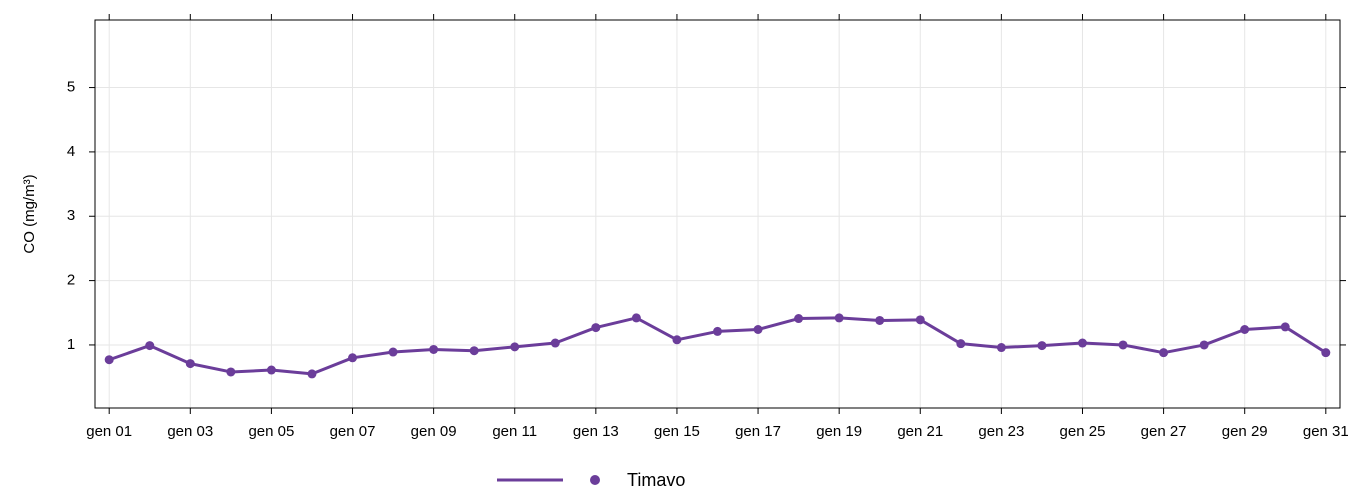 The width and height of the screenshot is (1353, 488). What do you see at coordinates (29, 213) in the screenshot?
I see `y-axis-label: CO (mg/m³)` at bounding box center [29, 213].